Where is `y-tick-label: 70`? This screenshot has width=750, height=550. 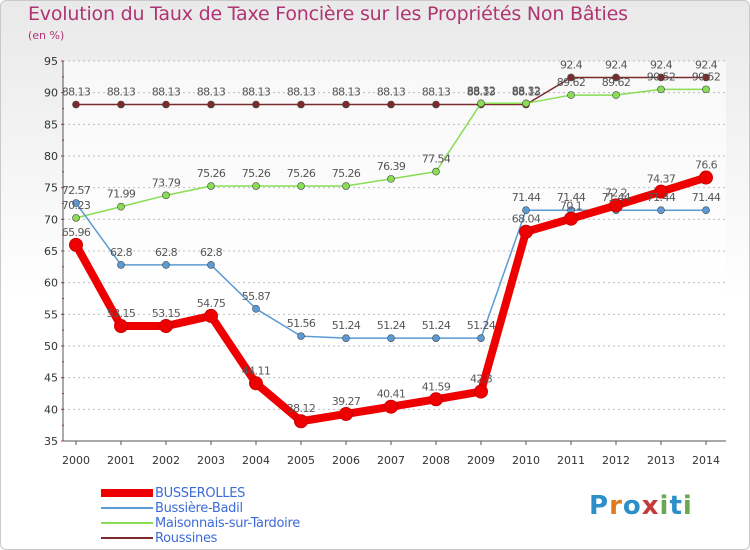
y-tick-label: 70 is located at coordinates (51, 219).